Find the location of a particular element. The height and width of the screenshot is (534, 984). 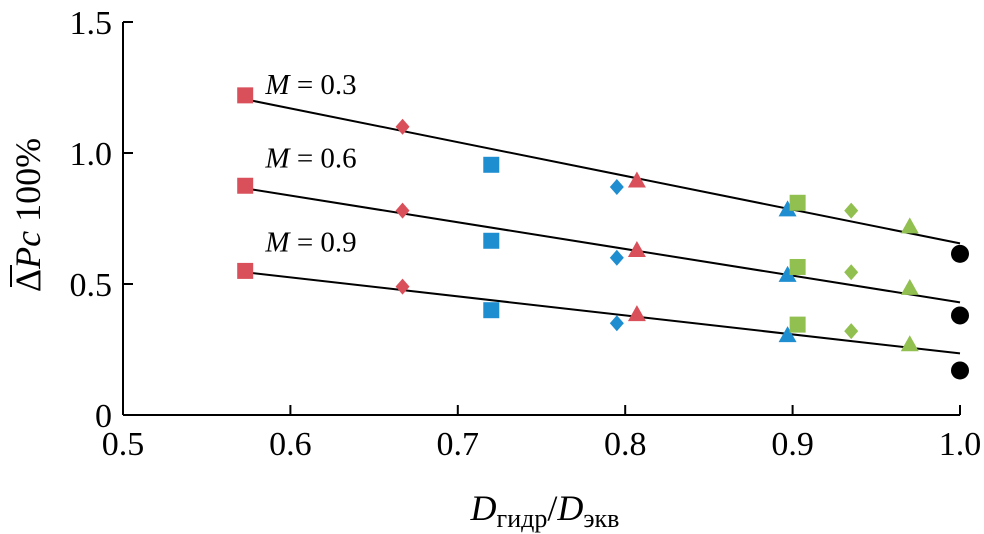

series-label: M = 0.3 is located at coordinates (310, 85).